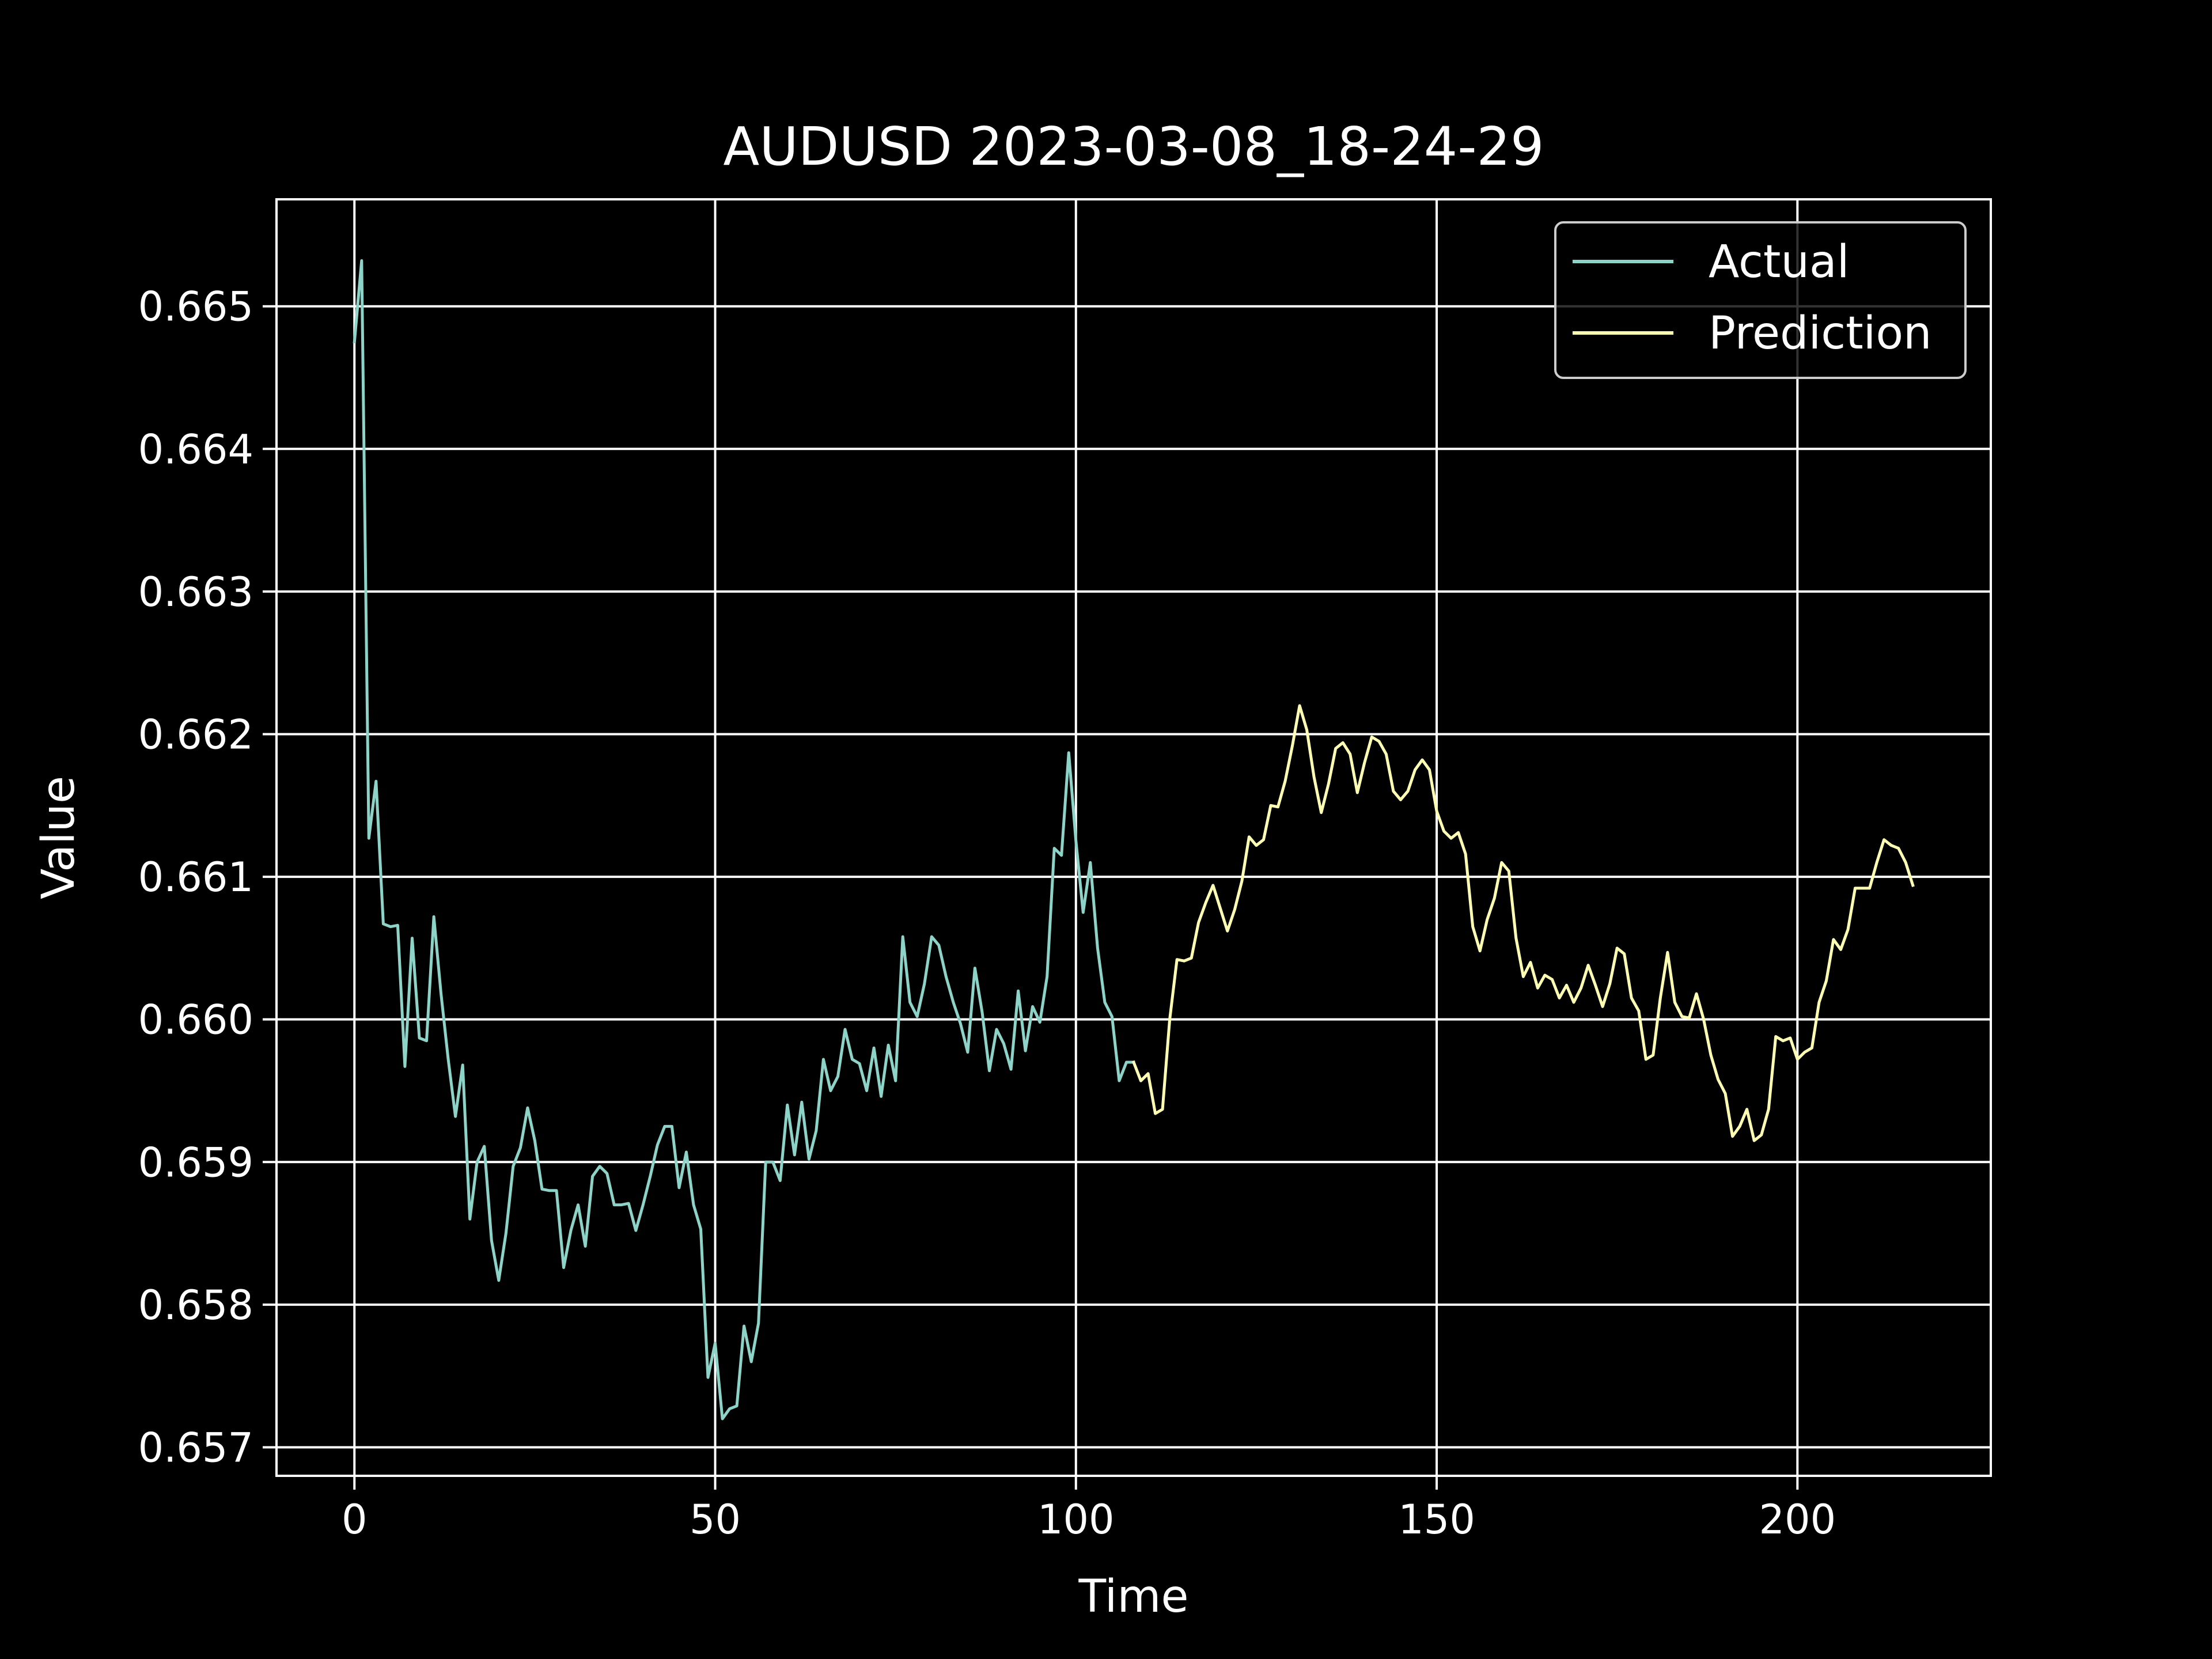  What do you see at coordinates (1133, 1597) in the screenshot?
I see `x-axis-label: Time` at bounding box center [1133, 1597].